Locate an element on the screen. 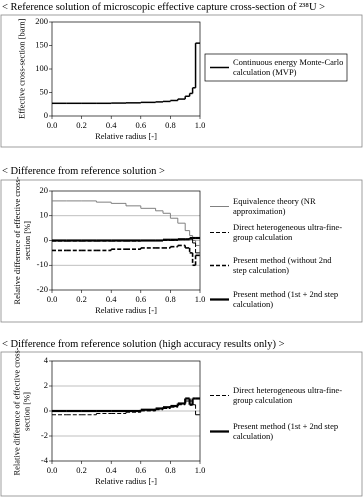 This screenshot has height=500, width=364. plot-frame is located at coordinates (126, 69).